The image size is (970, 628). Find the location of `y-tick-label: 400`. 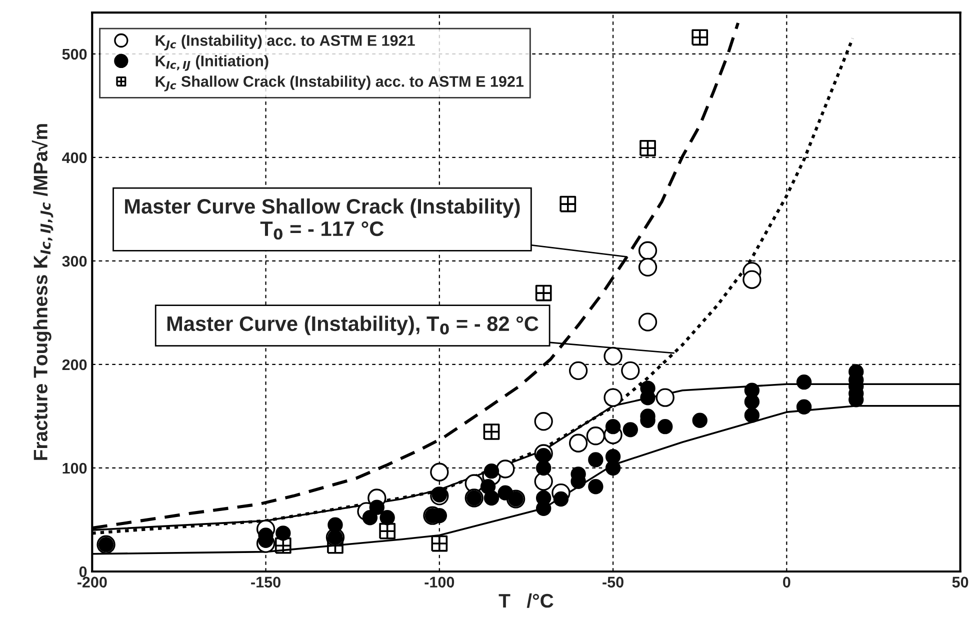

y-tick-label: 400 is located at coordinates (74, 158).